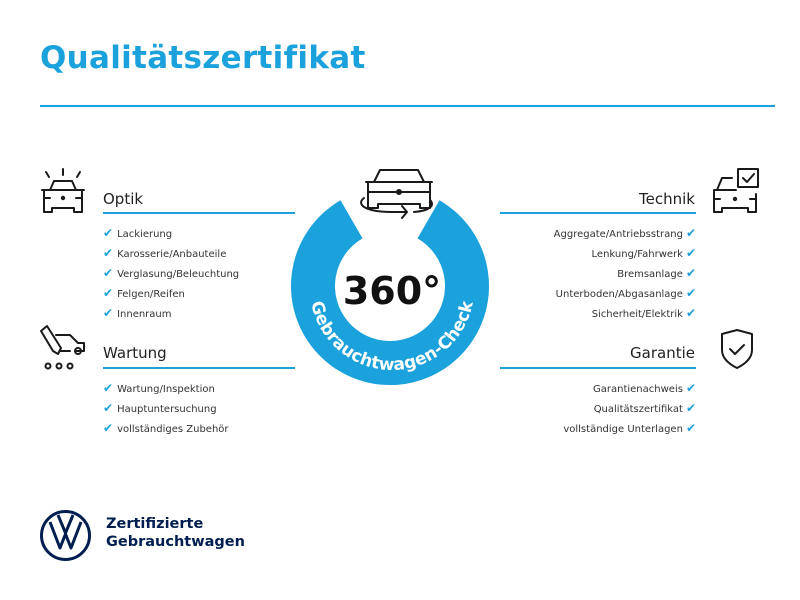 The image size is (800, 600). What do you see at coordinates (166, 428) in the screenshot?
I see `list-item: ✔ vollständiges Zubehör` at bounding box center [166, 428].